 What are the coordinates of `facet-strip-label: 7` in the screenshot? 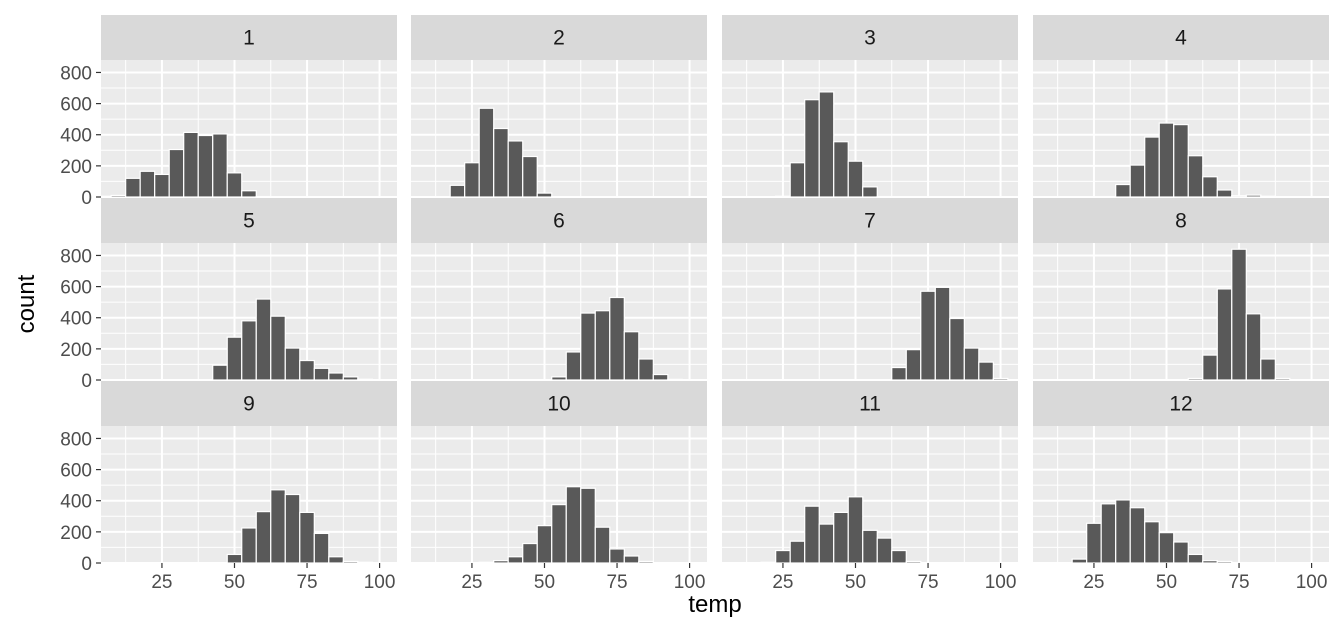 It's located at (870, 221).